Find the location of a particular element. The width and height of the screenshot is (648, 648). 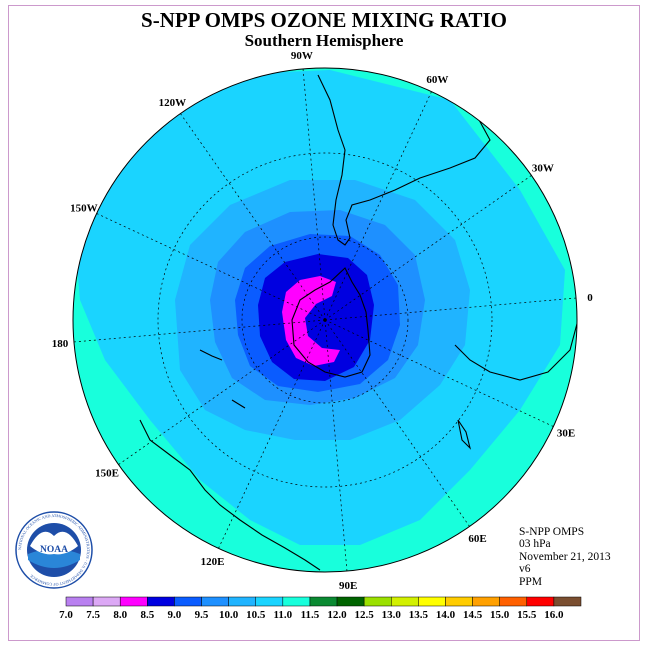

longitude-label: 150E is located at coordinates (107, 474).